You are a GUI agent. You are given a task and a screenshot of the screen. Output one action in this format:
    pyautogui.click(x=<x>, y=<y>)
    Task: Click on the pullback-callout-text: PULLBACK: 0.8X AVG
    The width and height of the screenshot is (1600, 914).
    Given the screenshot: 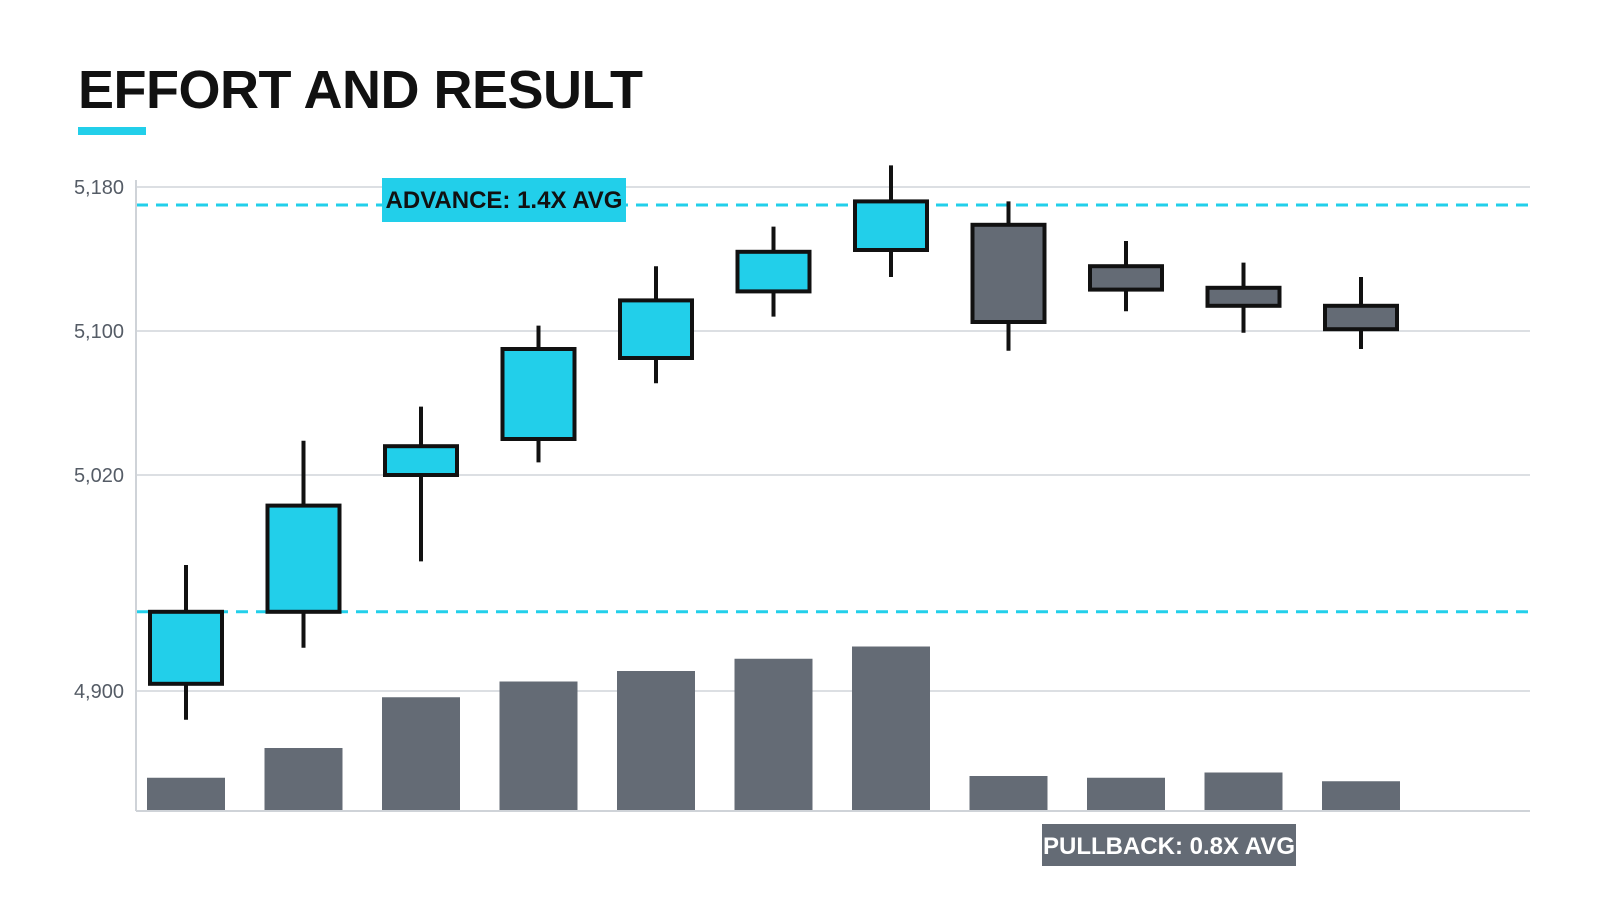 What is the action you would take?
    pyautogui.click(x=1169, y=846)
    